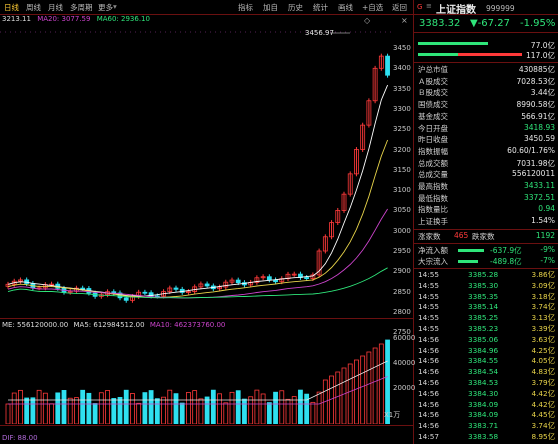 Image resolution: width=558 pixels, height=444 pixels. Describe the element at coordinates (486, 128) in the screenshot. I see `stat-row: 今日开盘 3418.93` at that location.